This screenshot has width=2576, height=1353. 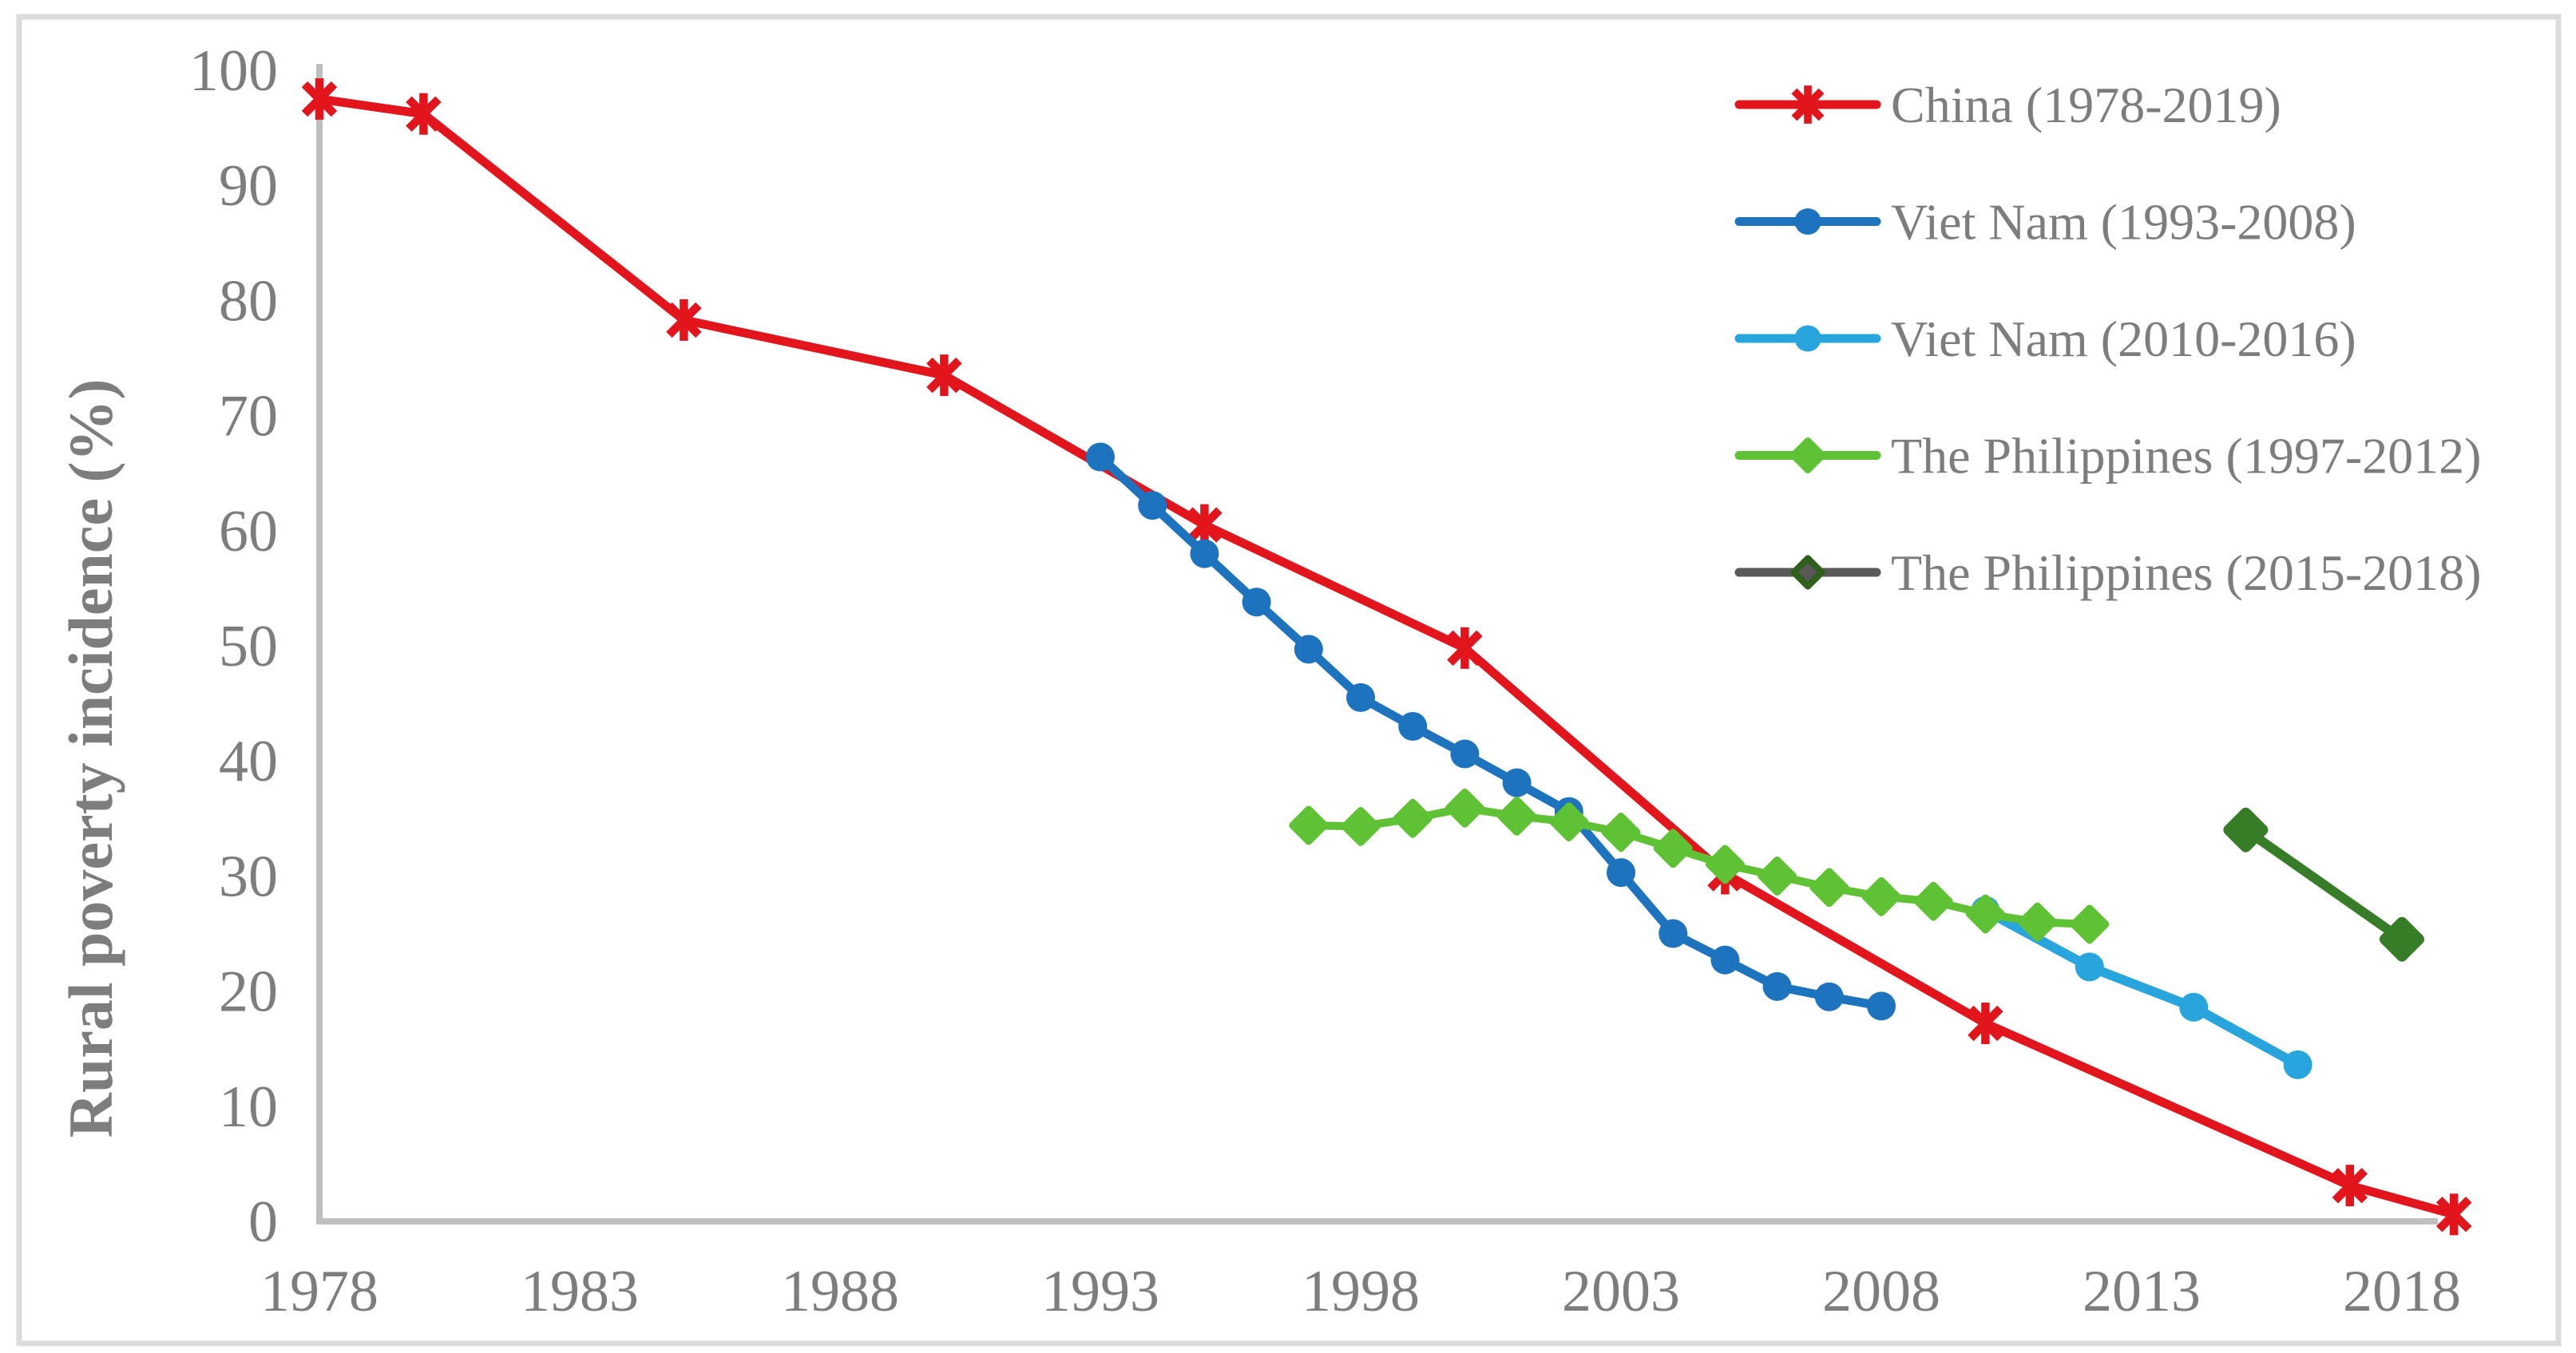 What do you see at coordinates (2186, 572) in the screenshot?
I see `legend-label: The Philippines (2015-2018)` at bounding box center [2186, 572].